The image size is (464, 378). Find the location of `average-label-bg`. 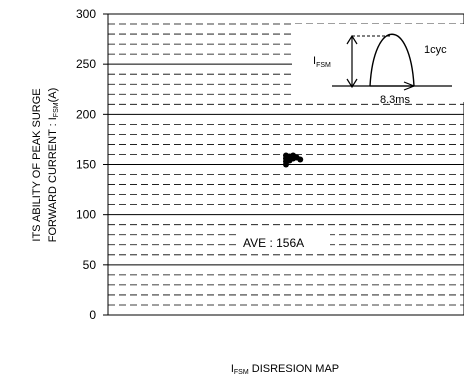

average-label-bg is located at coordinates (283, 242).